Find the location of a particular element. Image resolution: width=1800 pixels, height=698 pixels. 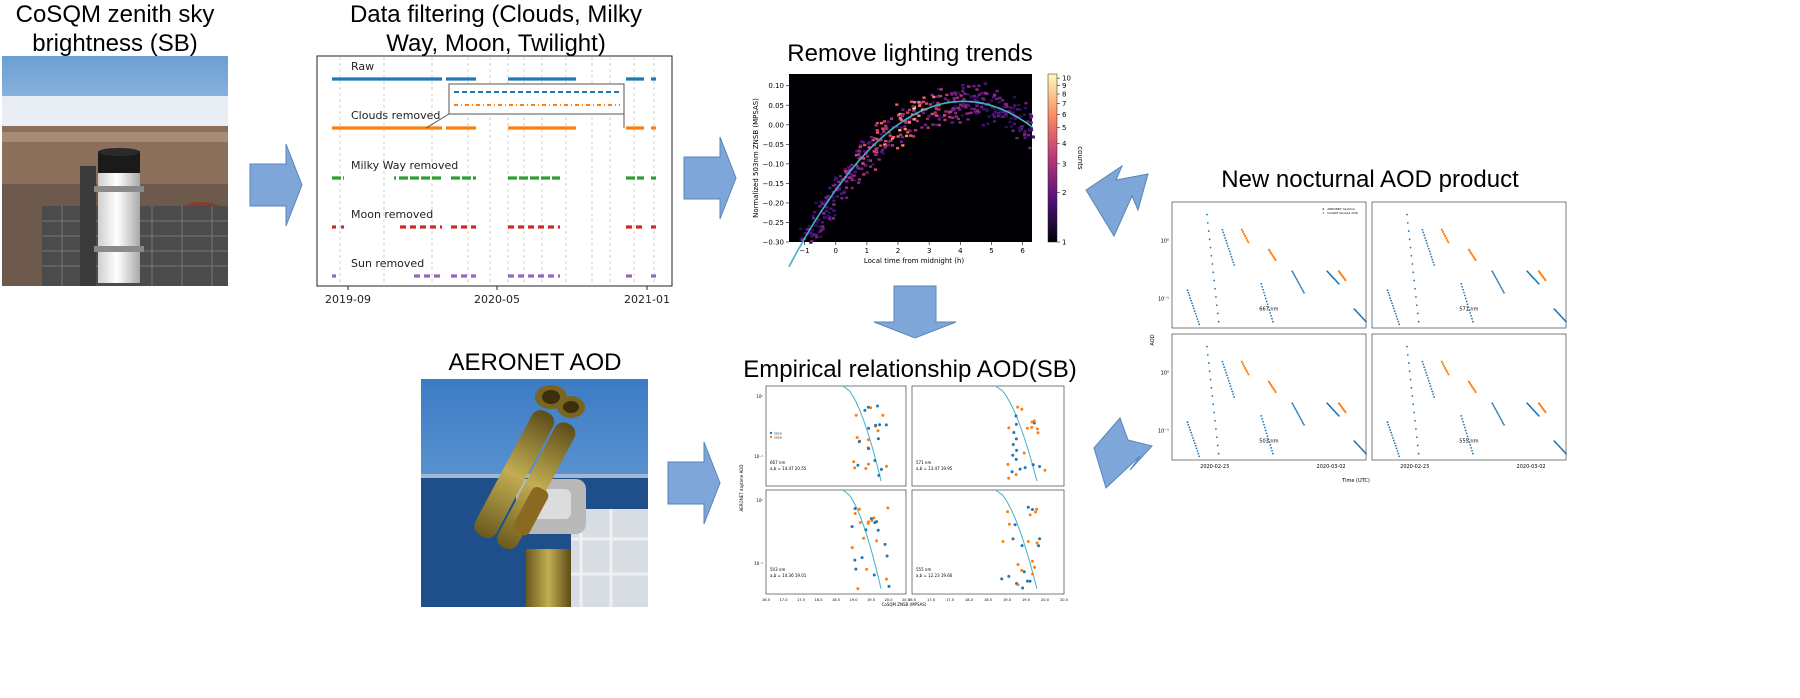

colorbar-tick-label: 10 is located at coordinates (1066, 79).